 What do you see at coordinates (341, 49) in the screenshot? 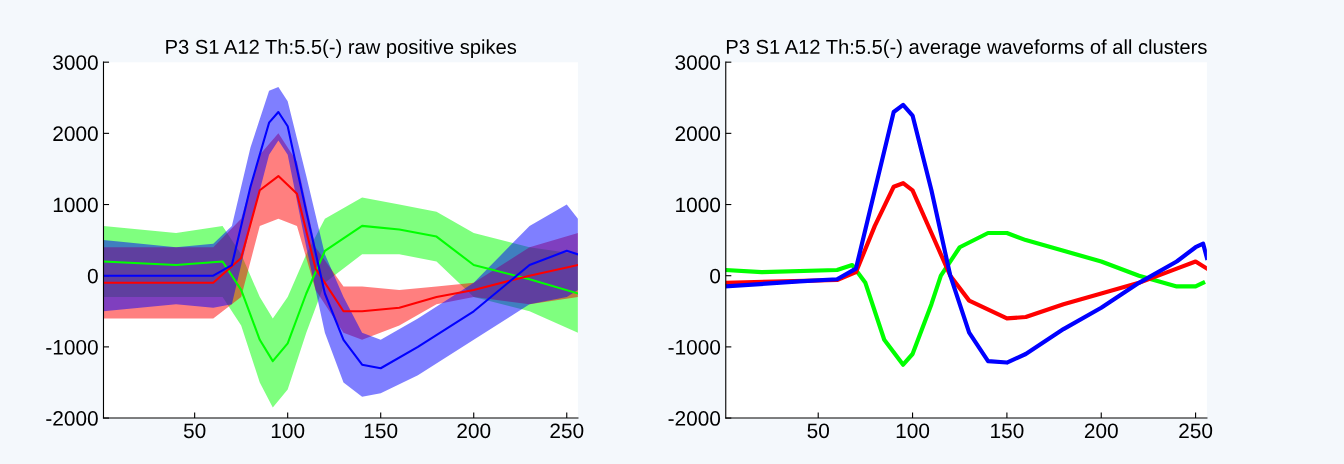
I see `chart-title: P3 S1 A12 Th:5.5(-) raw positive spikes` at bounding box center [341, 49].